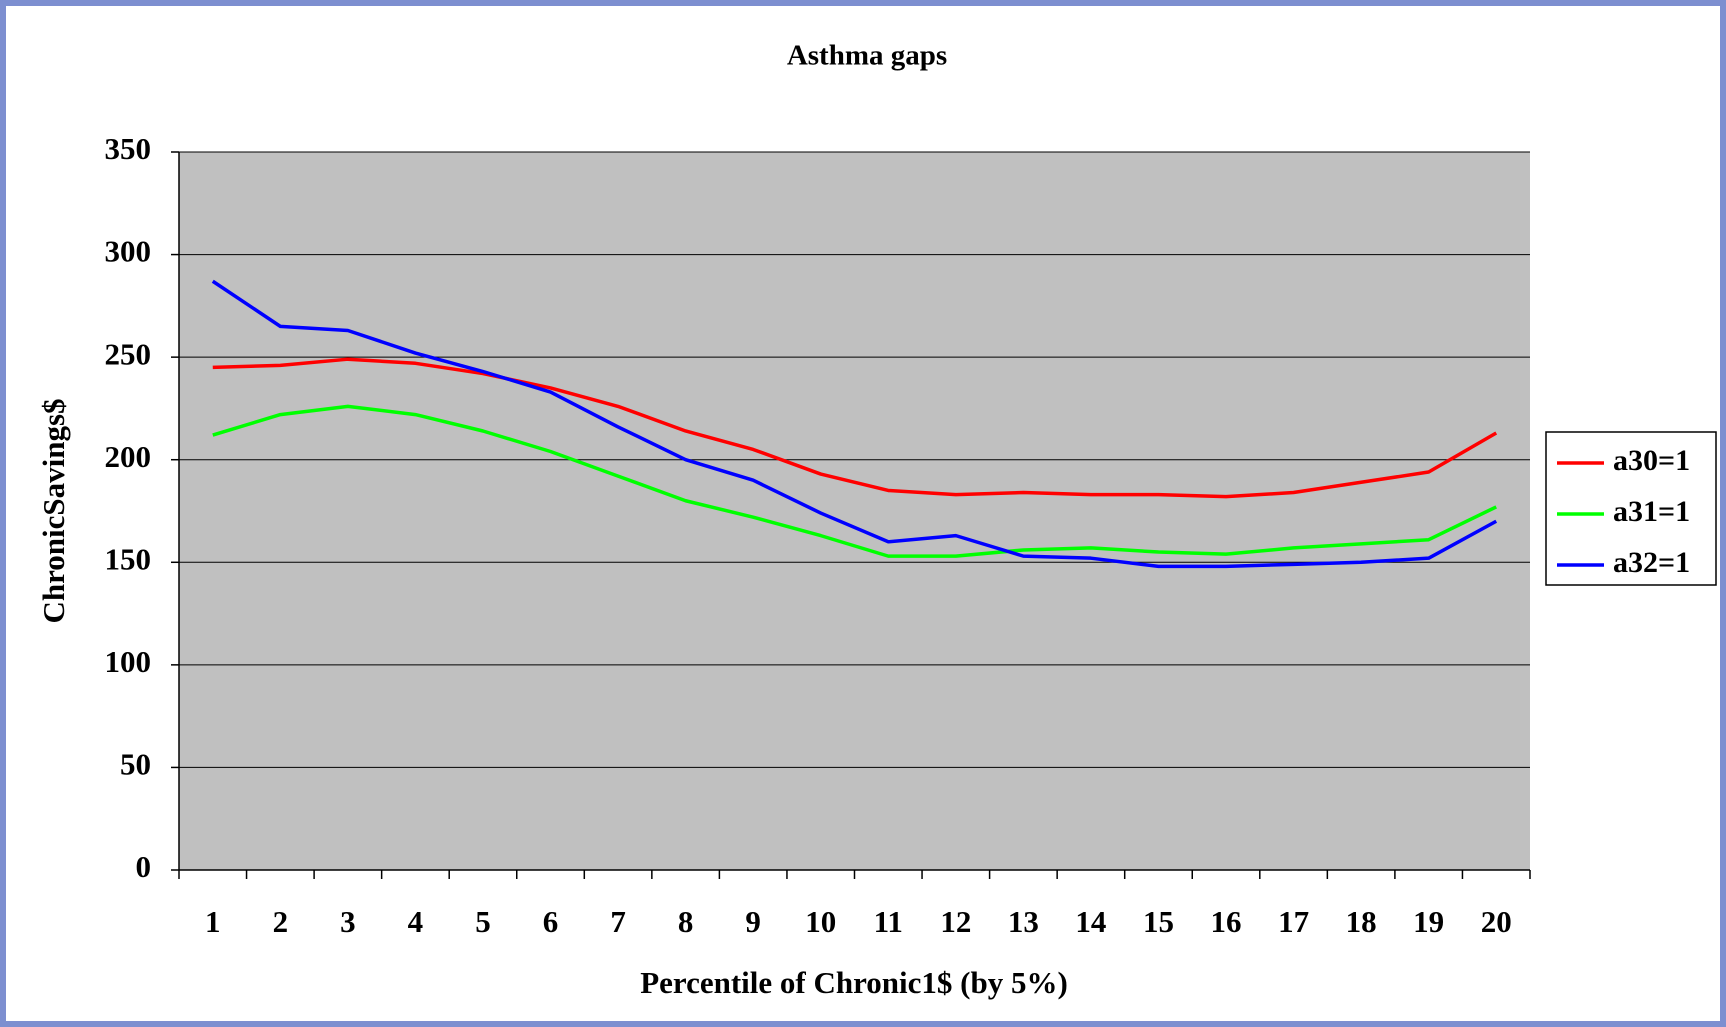  Describe the element at coordinates (128, 148) in the screenshot. I see `y-tick-label: 350` at that location.